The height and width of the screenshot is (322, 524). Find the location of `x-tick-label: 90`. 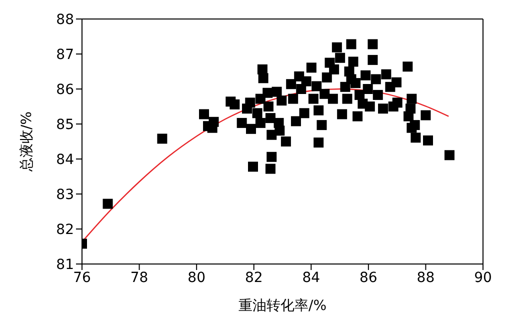

x-tick-label: 90 is located at coordinates (483, 278).